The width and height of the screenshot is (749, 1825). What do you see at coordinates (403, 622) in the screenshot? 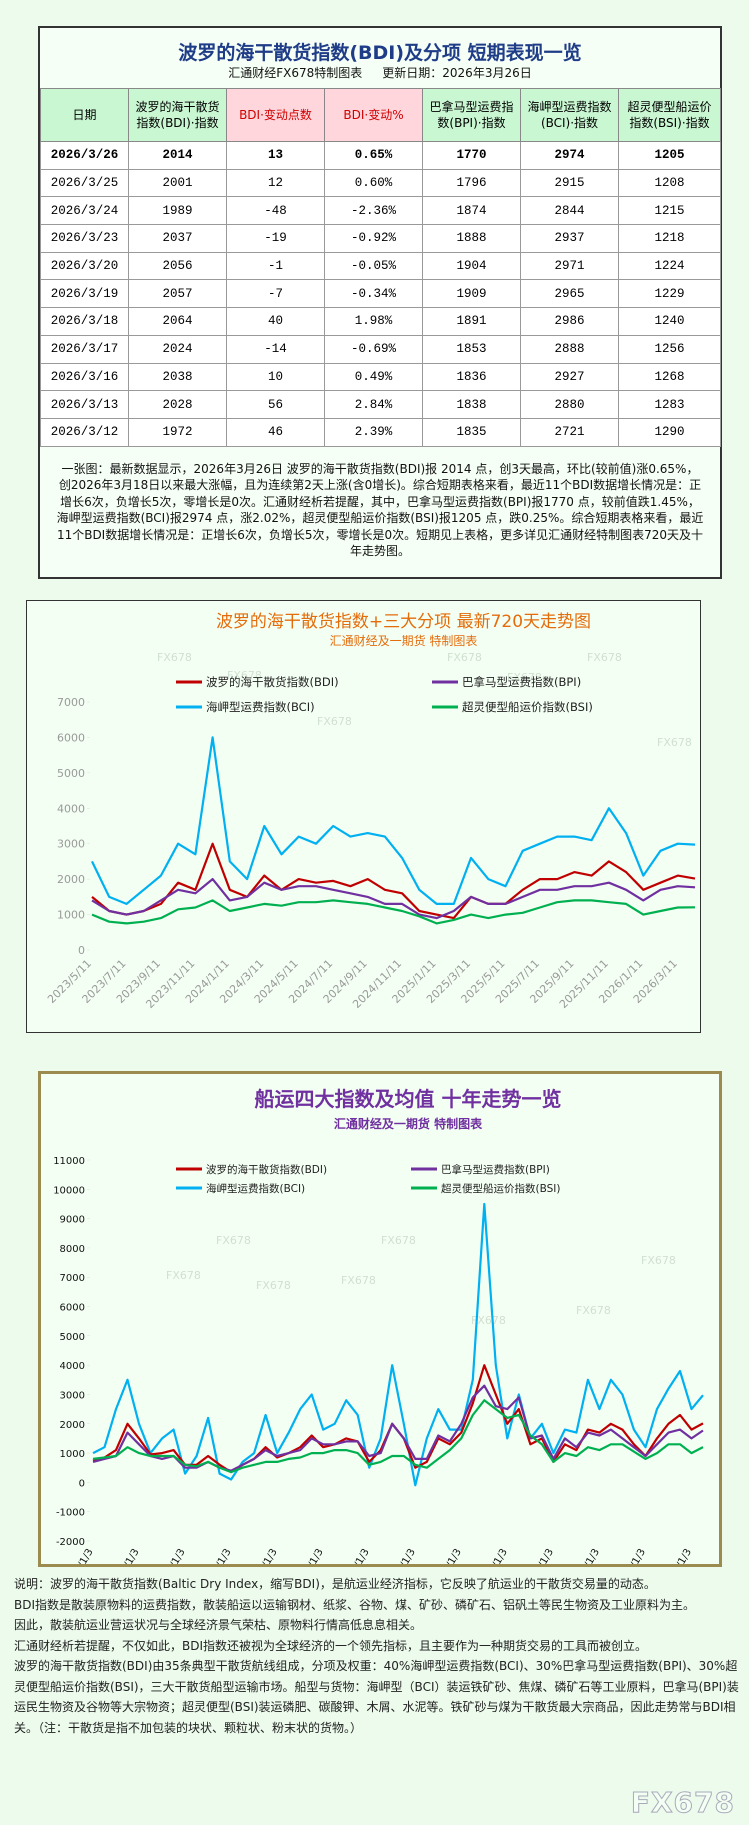
I see `chart-title: 波罗的海干散货指数+三大分项 最新720天走势图` at bounding box center [403, 622].